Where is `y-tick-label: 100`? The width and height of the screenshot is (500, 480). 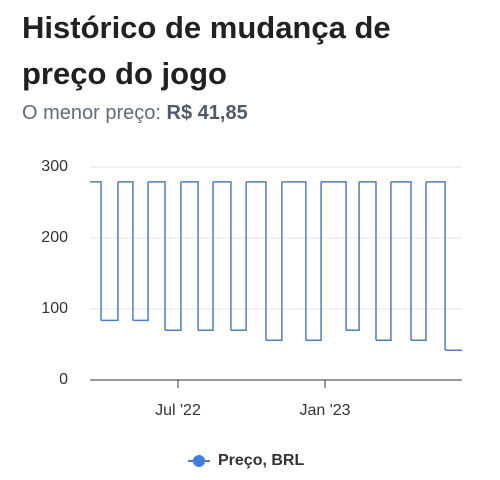 y-tick-label: 100 is located at coordinates (54, 308).